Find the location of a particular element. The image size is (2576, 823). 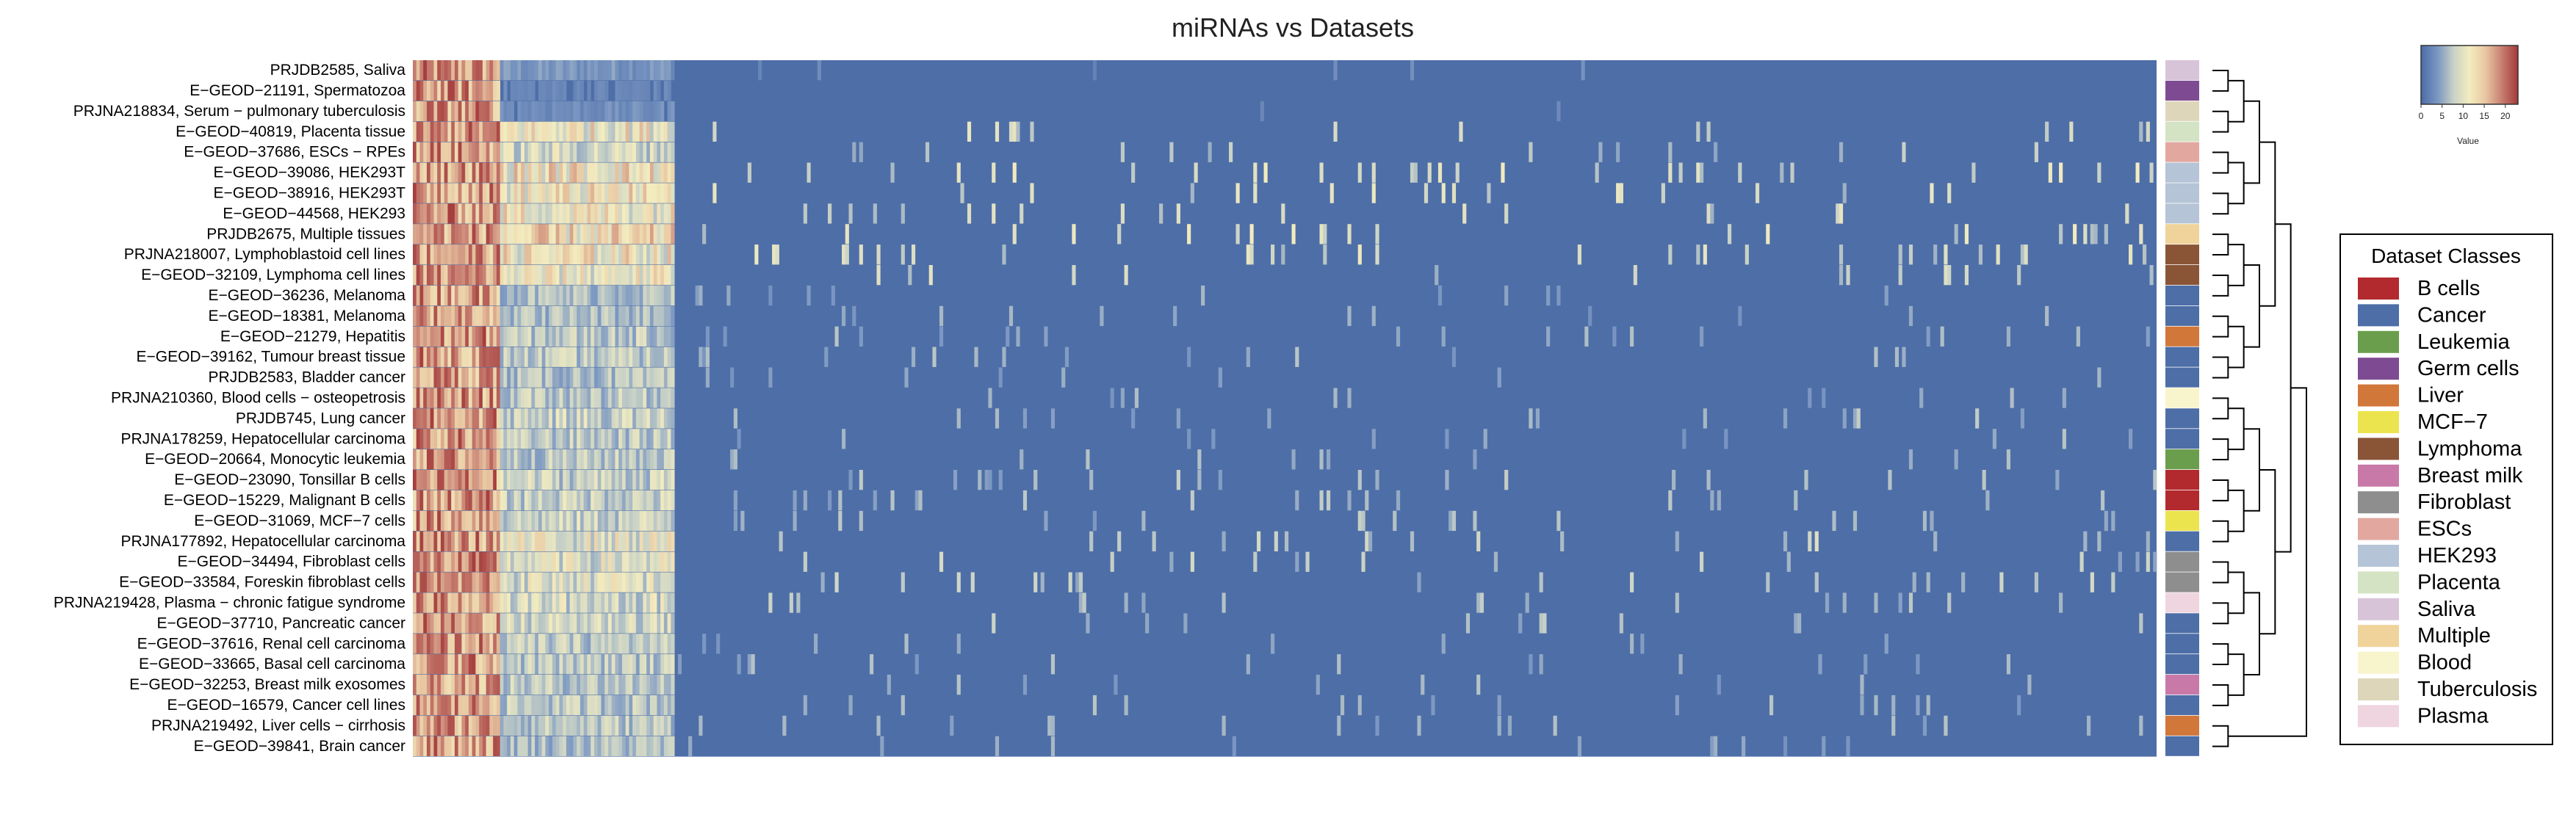

heatmap-row is located at coordinates (1211, 459).